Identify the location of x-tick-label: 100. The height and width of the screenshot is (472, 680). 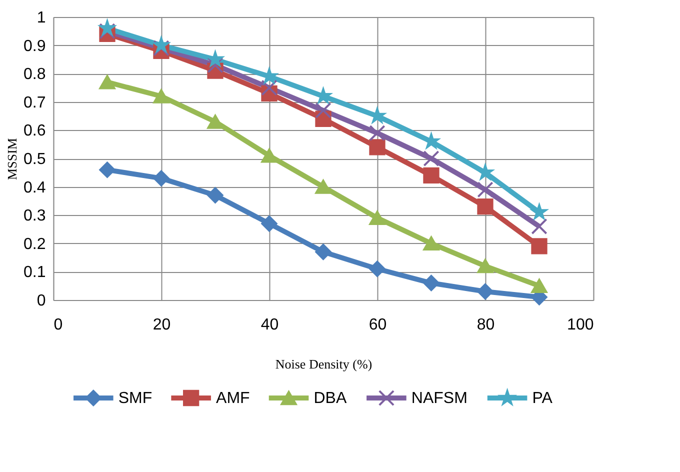
(580, 325).